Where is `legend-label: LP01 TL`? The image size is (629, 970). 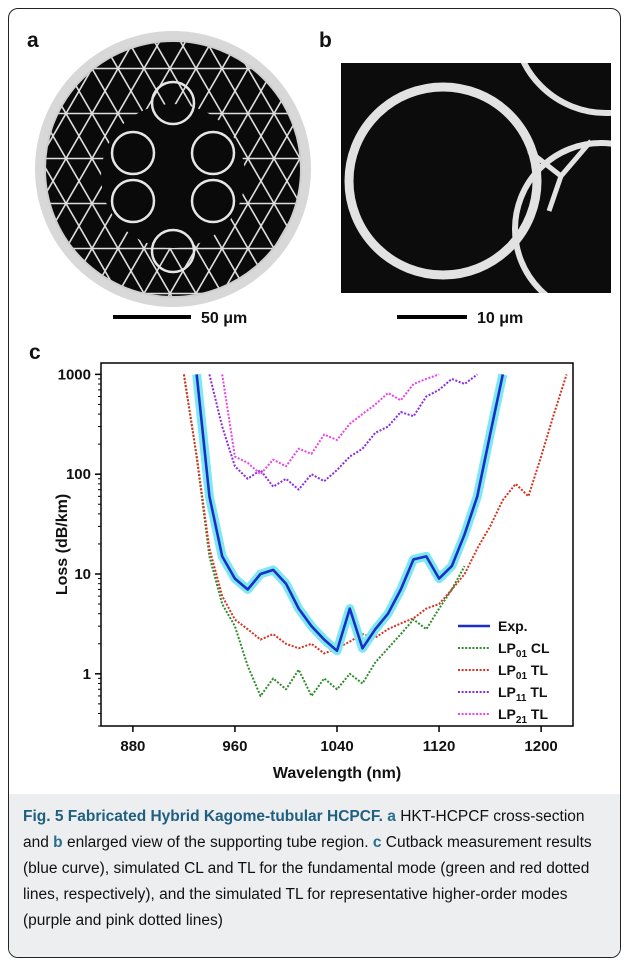 legend-label: LP01 TL is located at coordinates (523, 672).